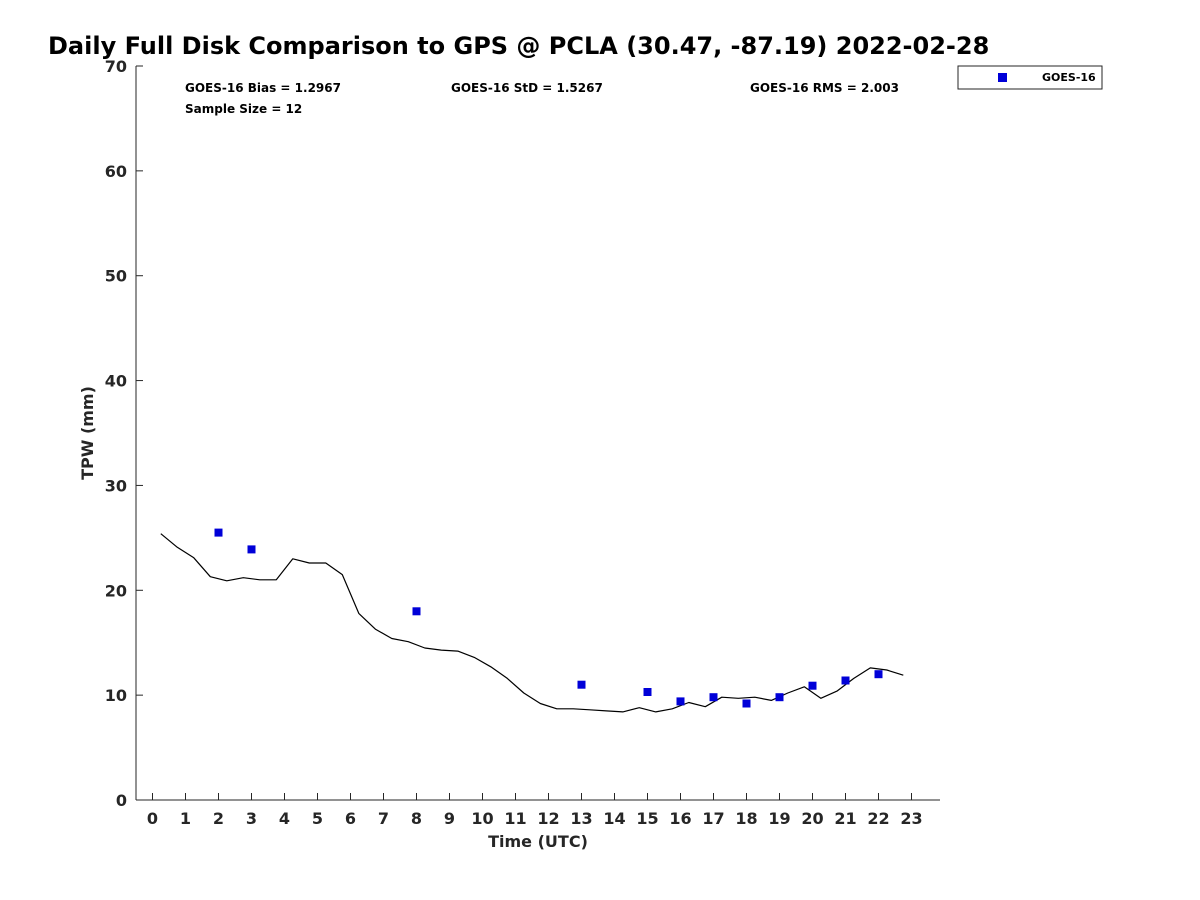 The height and width of the screenshot is (900, 1200). Describe the element at coordinates (515, 818) in the screenshot. I see `x-tick-label: 11` at that location.